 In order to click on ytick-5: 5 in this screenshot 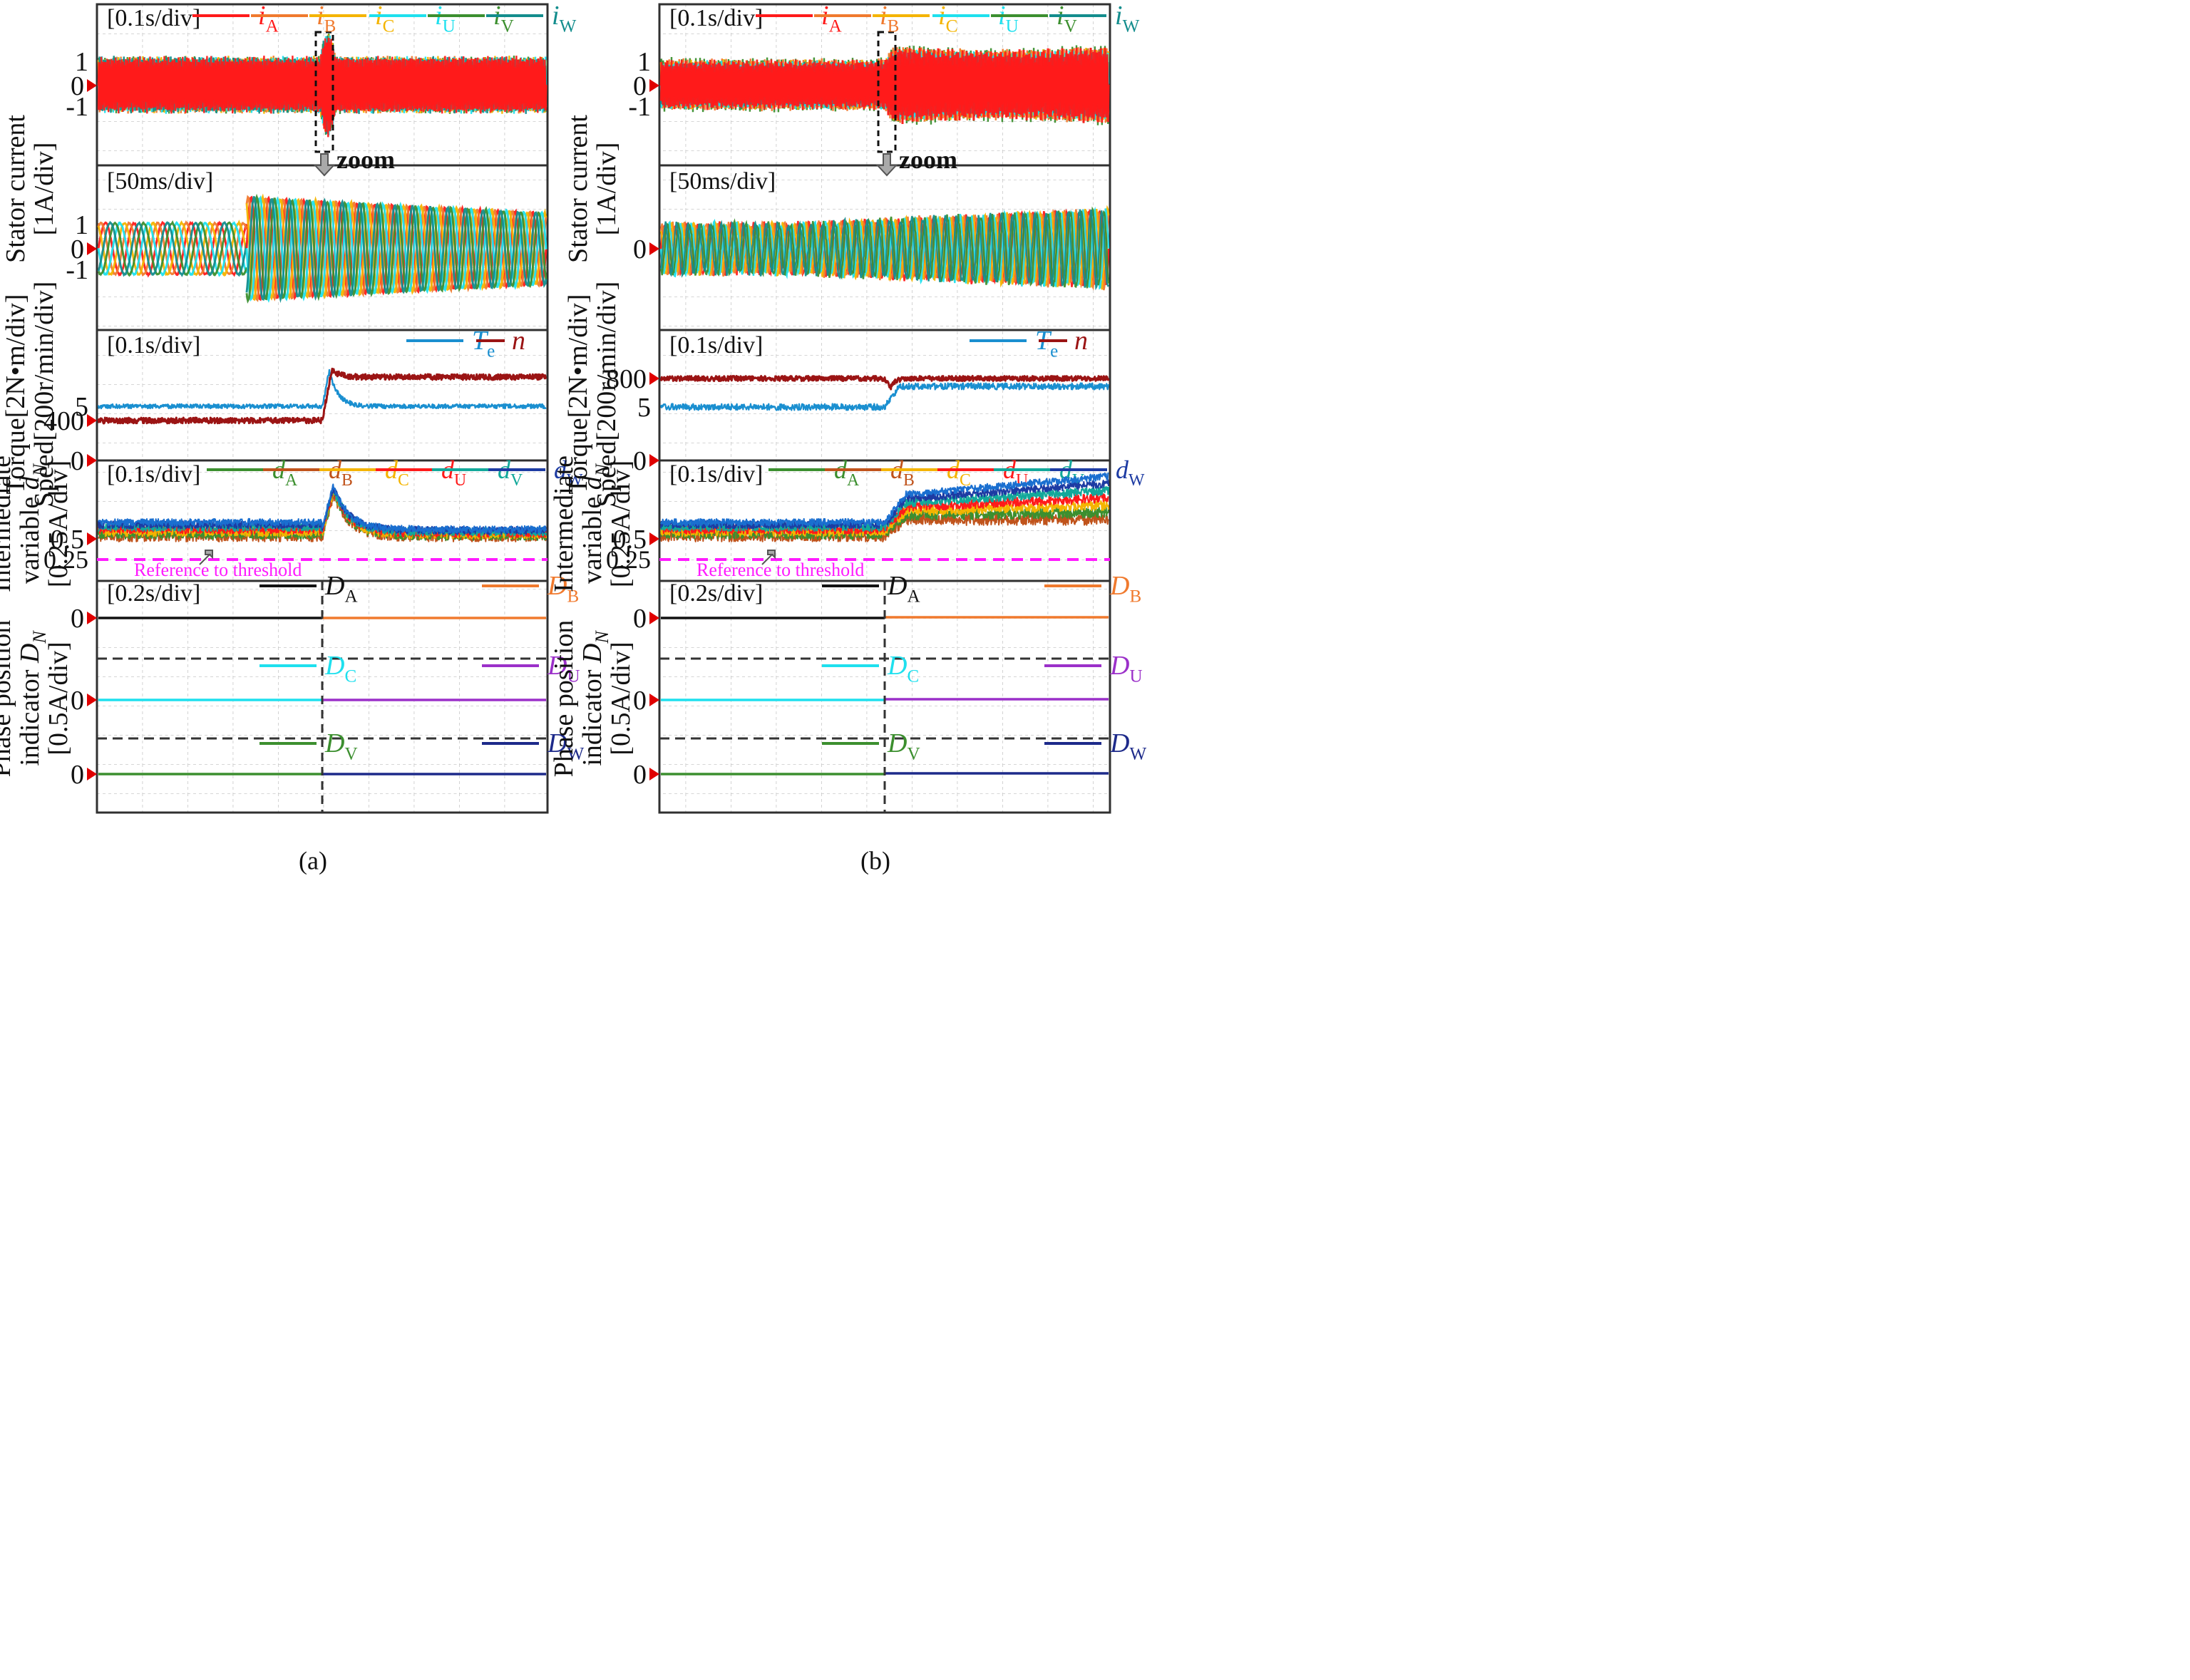, I will do `click(81, 407)`.